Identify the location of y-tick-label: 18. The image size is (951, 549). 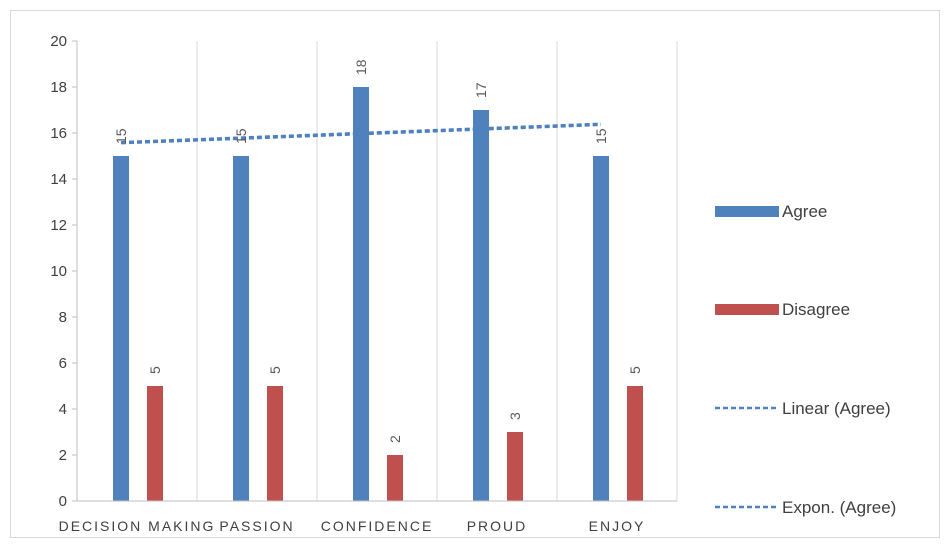
(58, 87).